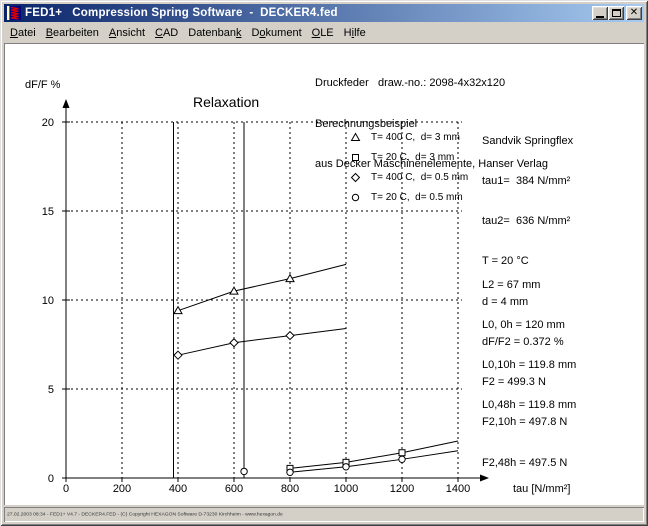 This screenshot has height=526, width=648. Describe the element at coordinates (346, 489) in the screenshot. I see `svg-text: 1000` at that location.